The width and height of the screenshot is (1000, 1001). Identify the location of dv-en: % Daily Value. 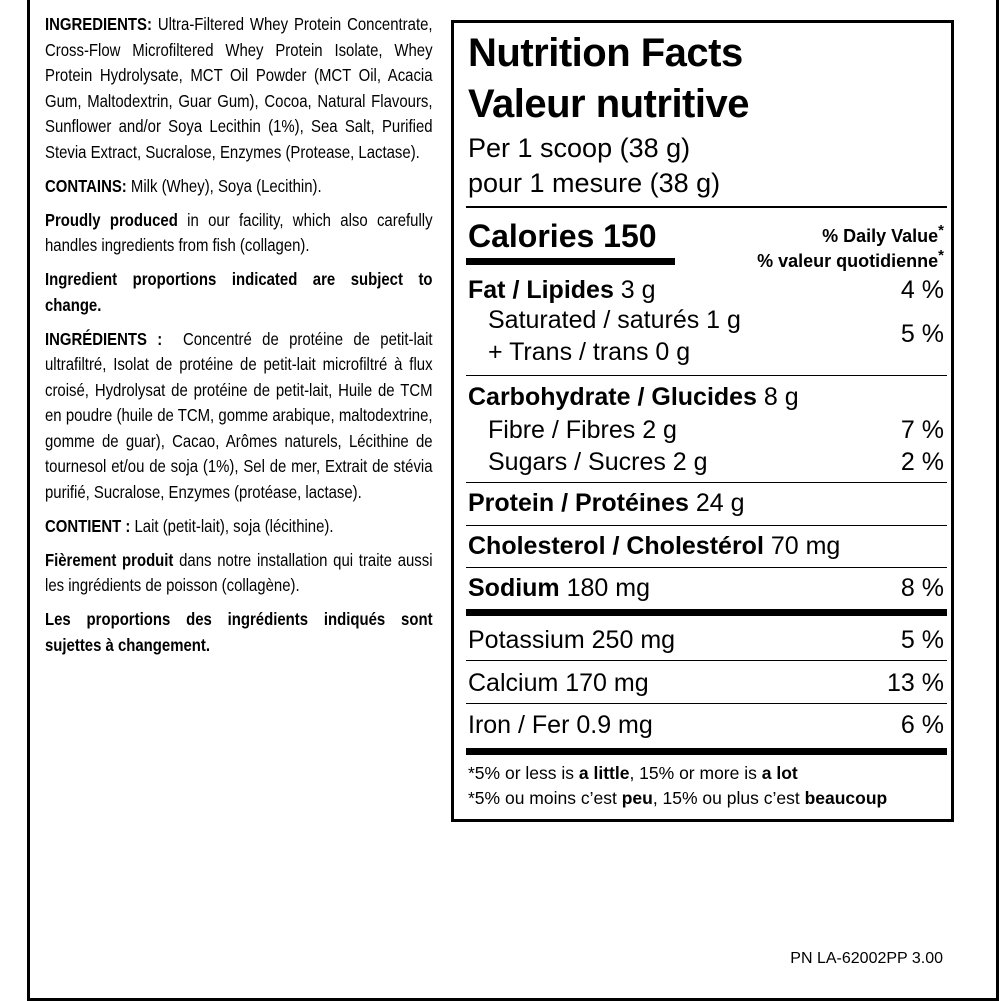
(880, 236).